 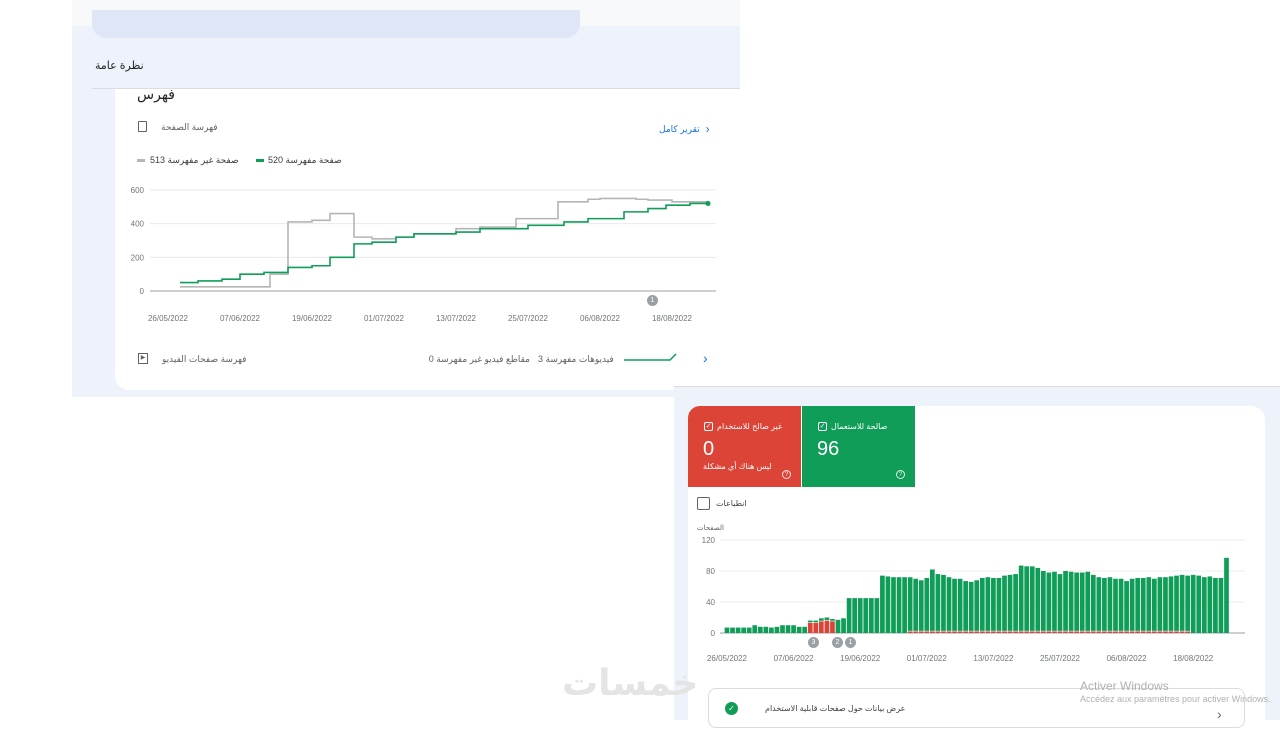 I want to click on copy-pages-icon, so click(x=142, y=126).